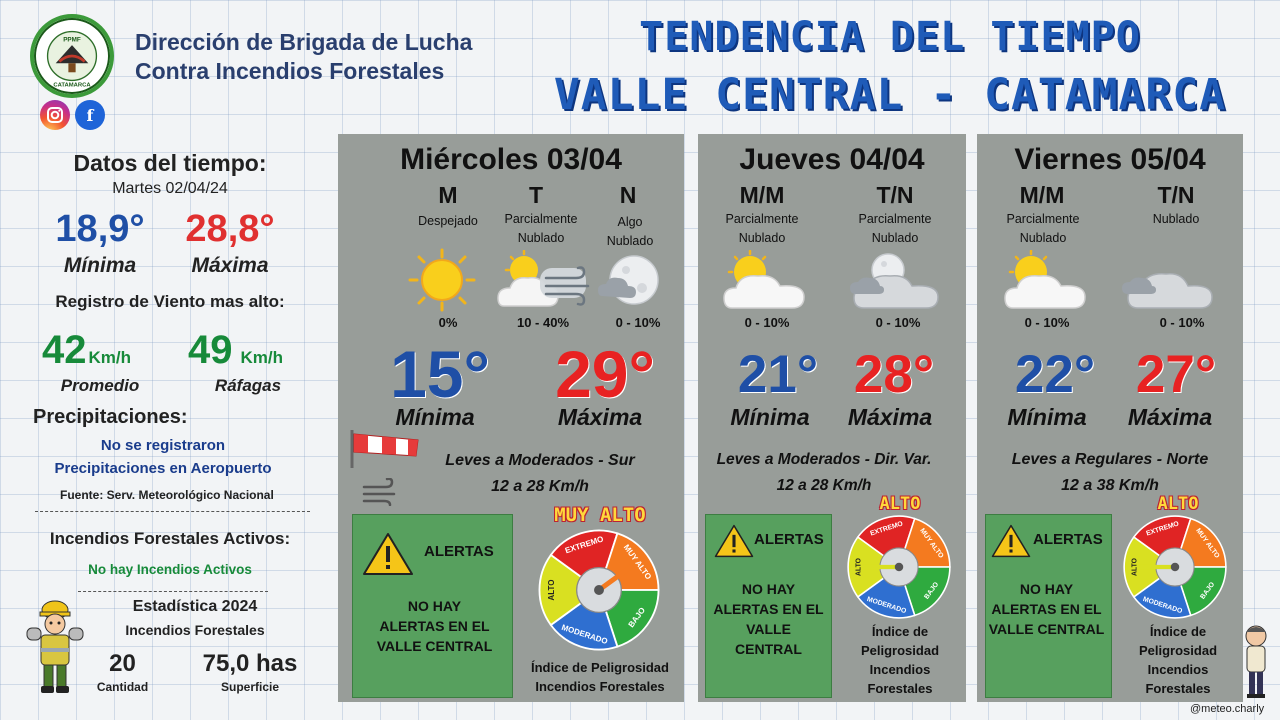  I want to click on instagram-icon, so click(55, 115).